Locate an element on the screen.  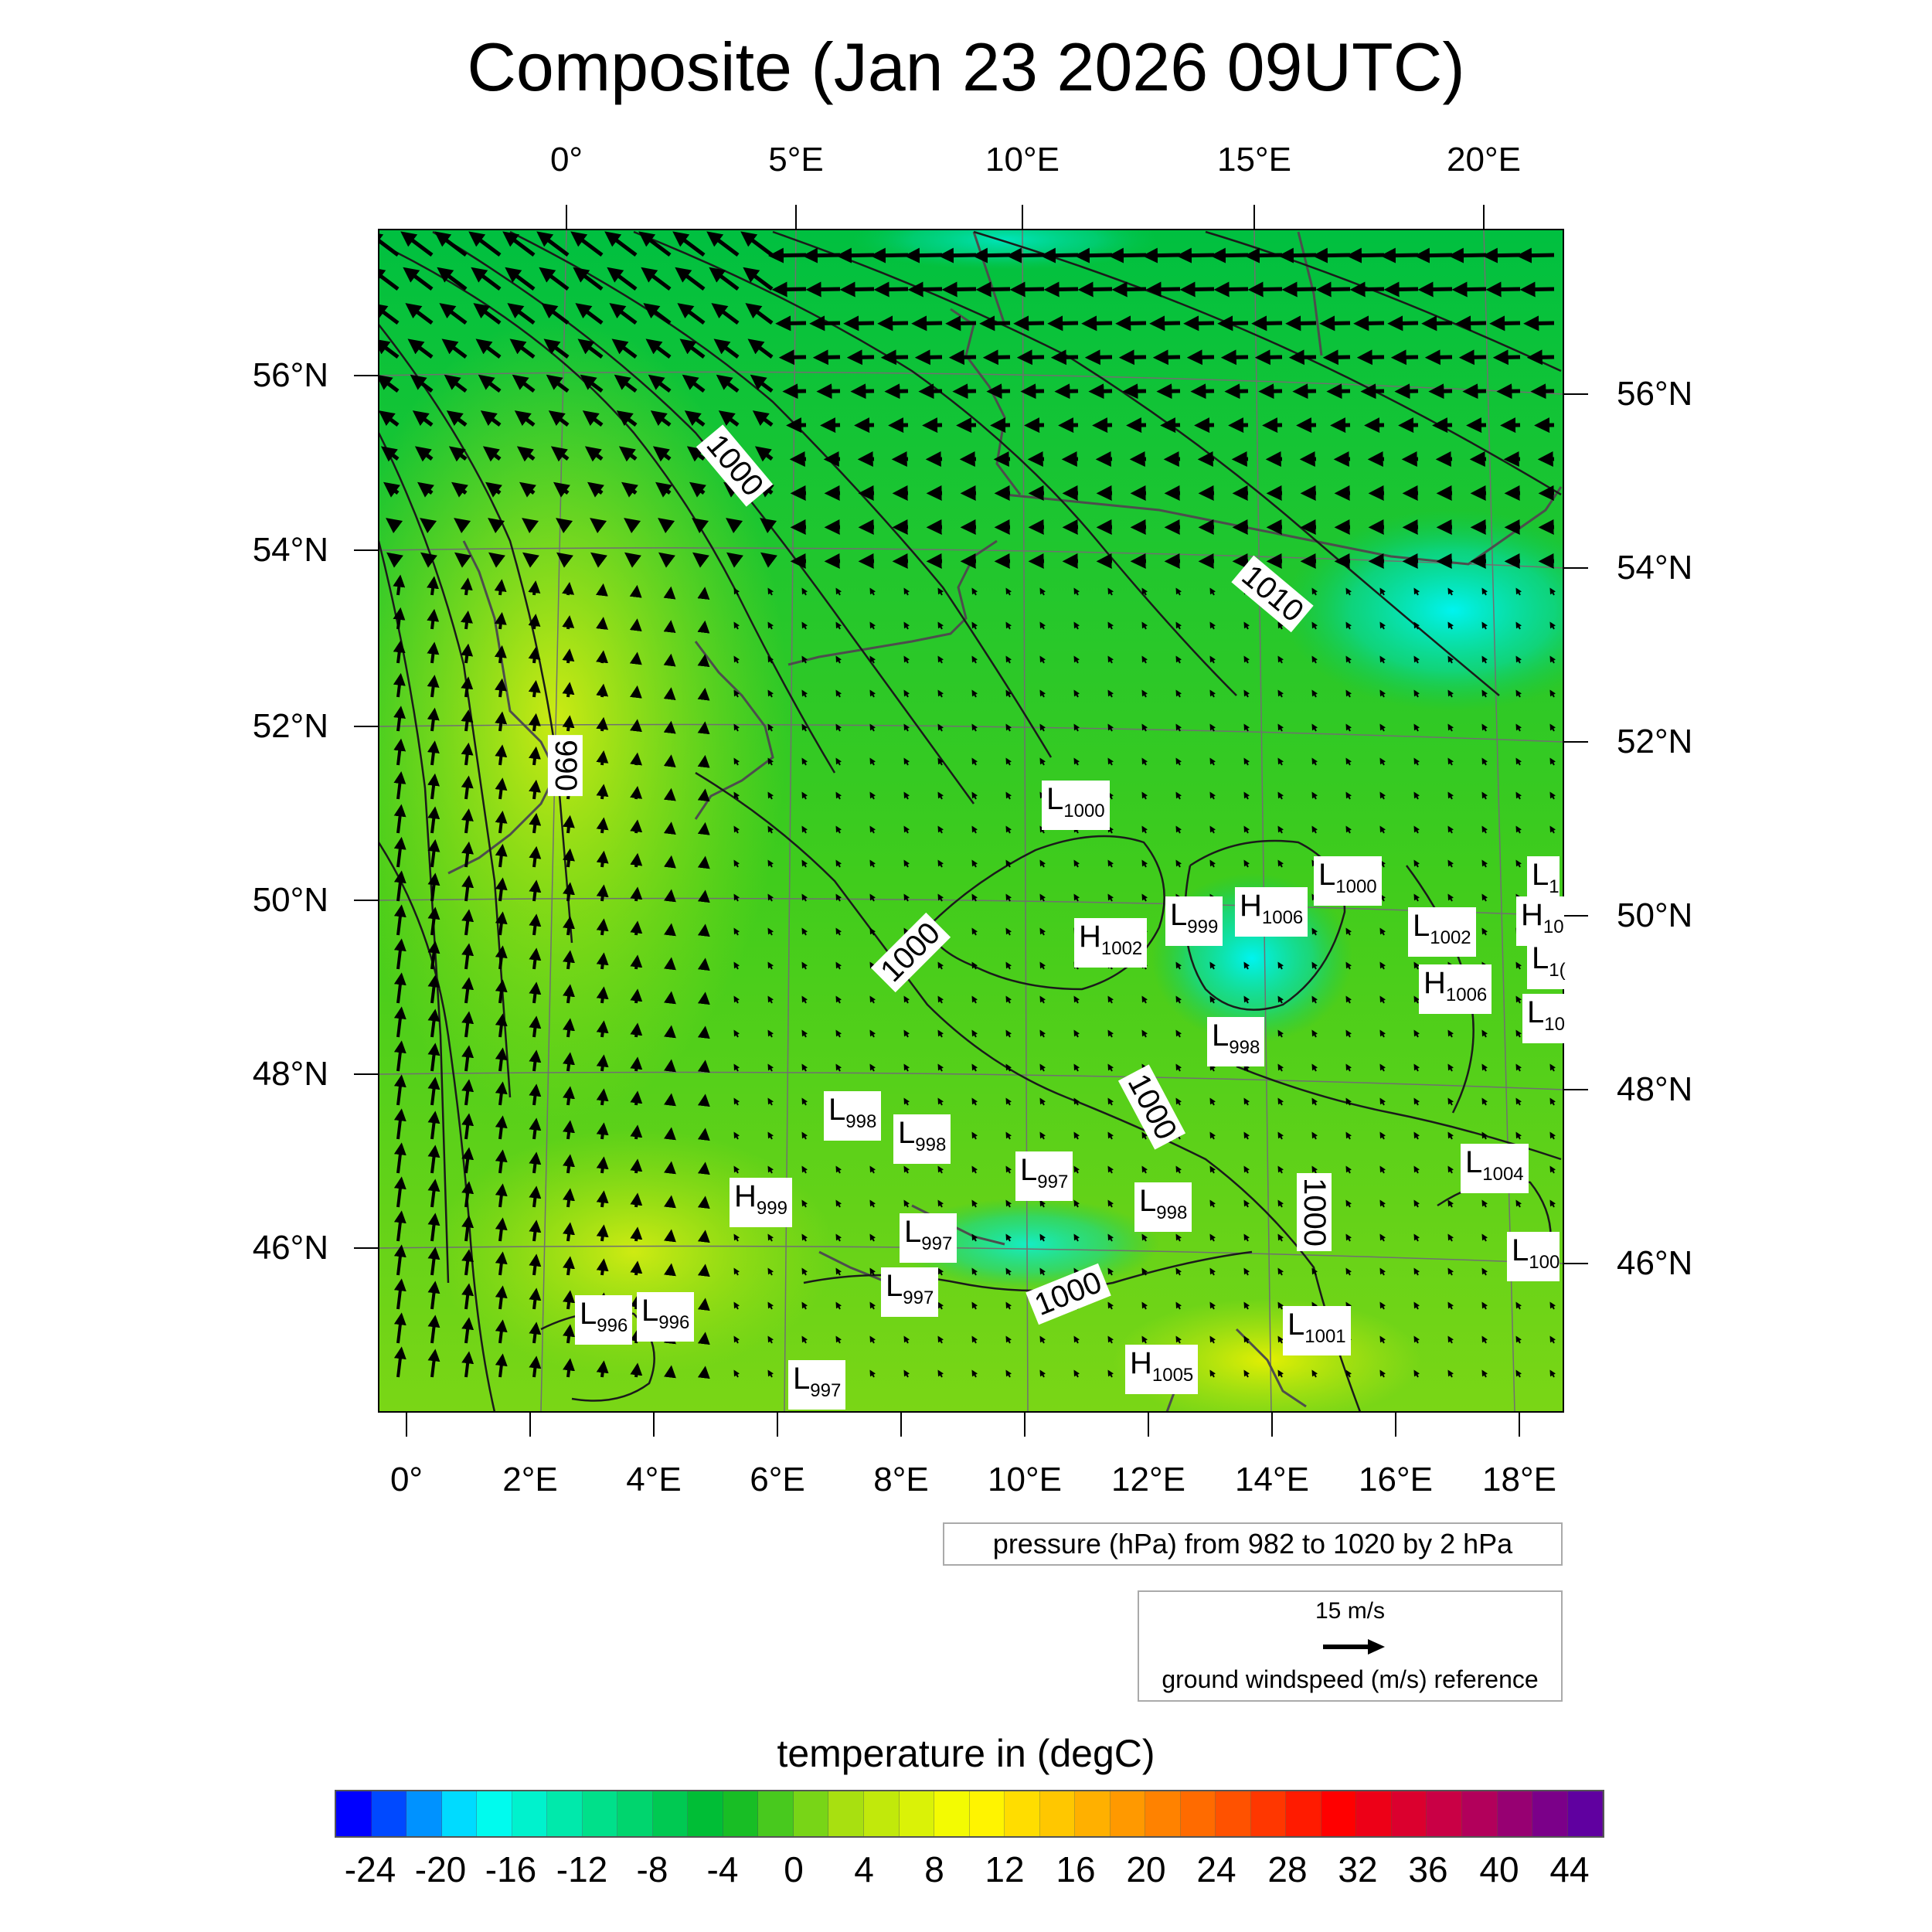
right-lat-label: 46°N is located at coordinates (1655, 1263).